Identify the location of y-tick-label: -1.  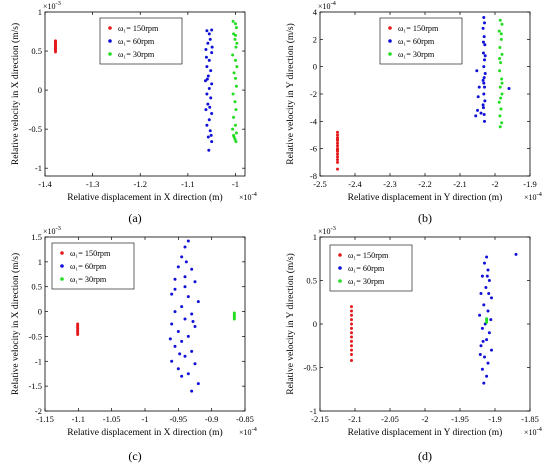
(313, 411).